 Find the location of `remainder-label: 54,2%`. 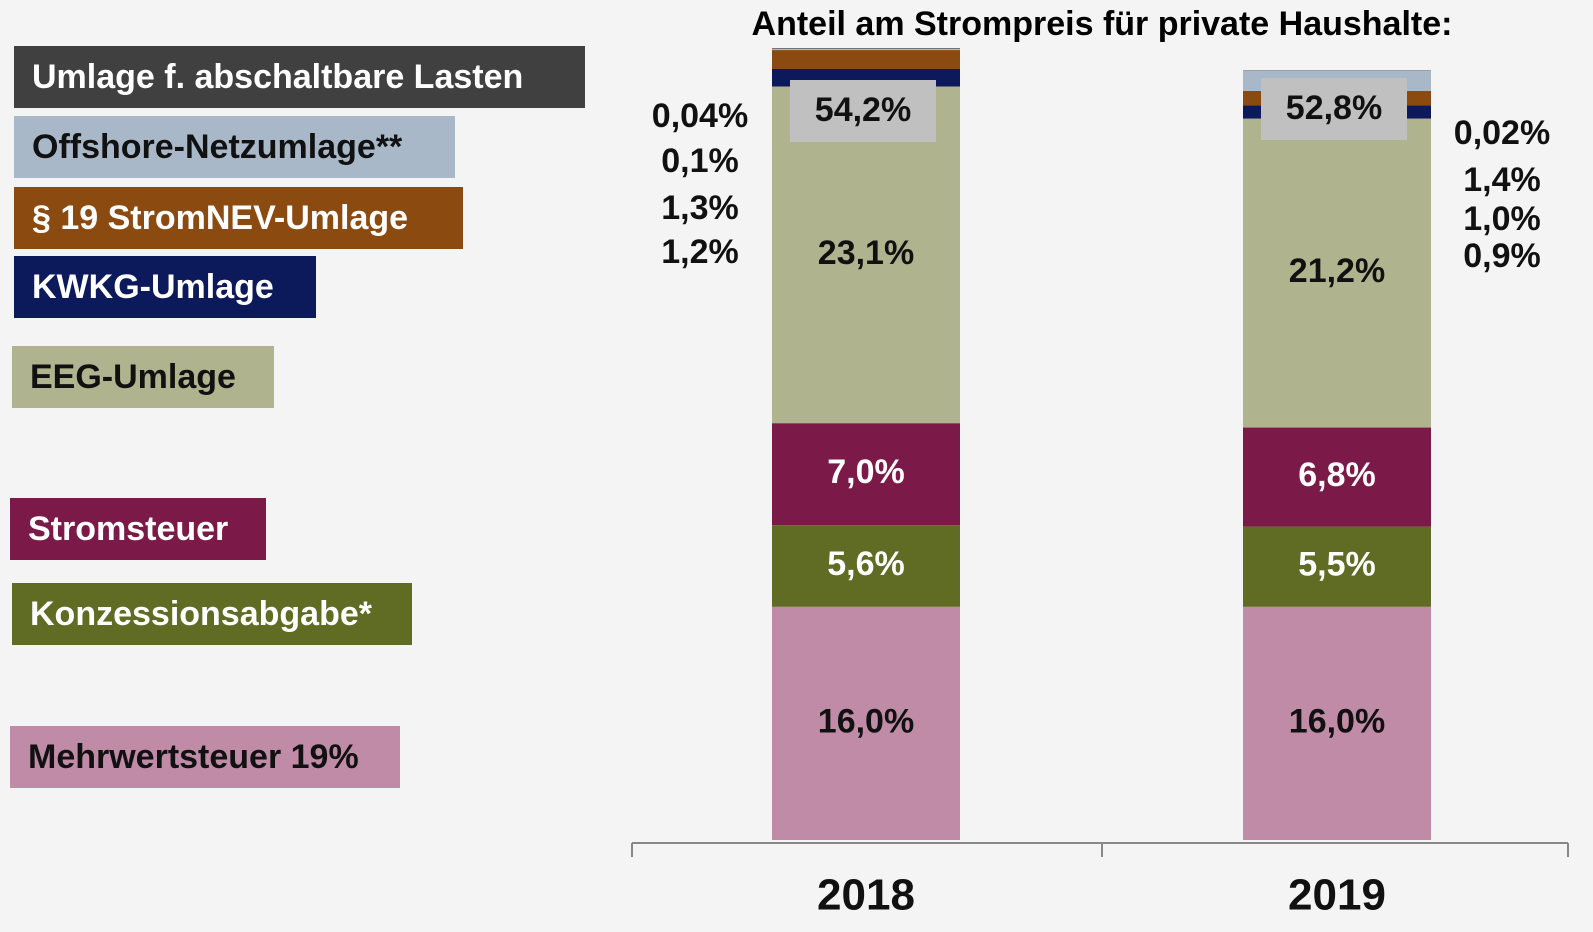

remainder-label: 54,2% is located at coordinates (863, 110).